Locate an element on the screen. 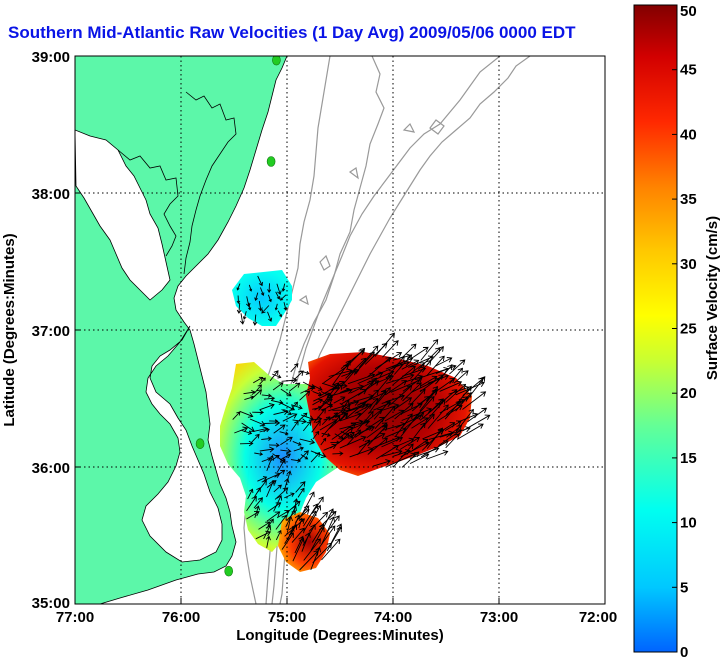 The width and height of the screenshot is (724, 659). colorbar-tick-label: 50 is located at coordinates (688, 11).